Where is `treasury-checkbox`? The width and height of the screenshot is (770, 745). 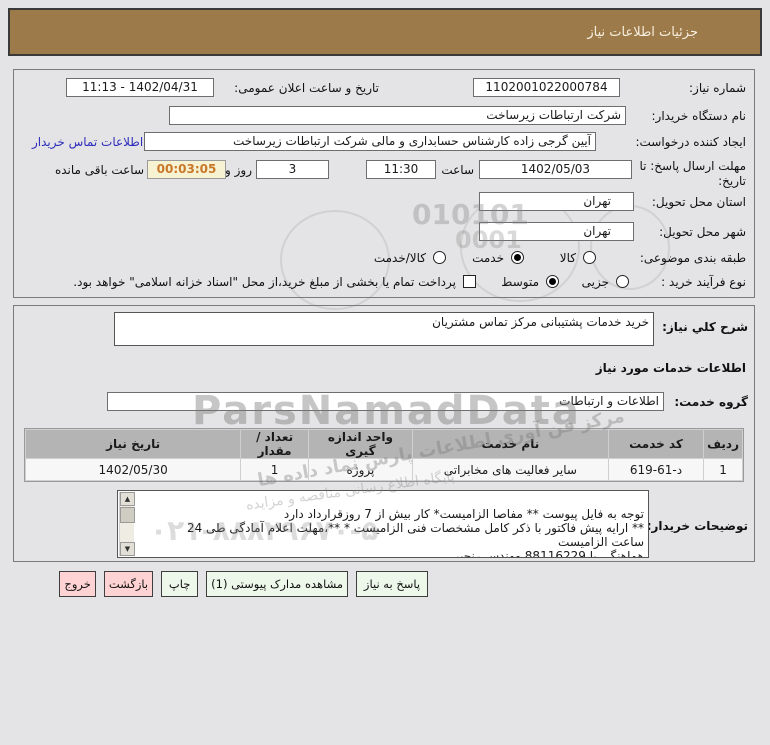 treasury-checkbox is located at coordinates (469, 281).